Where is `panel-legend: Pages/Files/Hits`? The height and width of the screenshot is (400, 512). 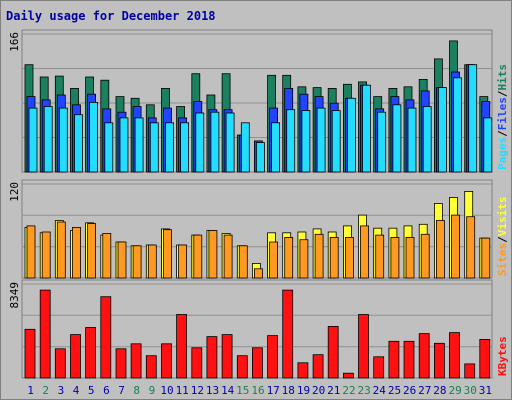 panel-legend: Pages/Files/Hits is located at coordinates (502, 117).